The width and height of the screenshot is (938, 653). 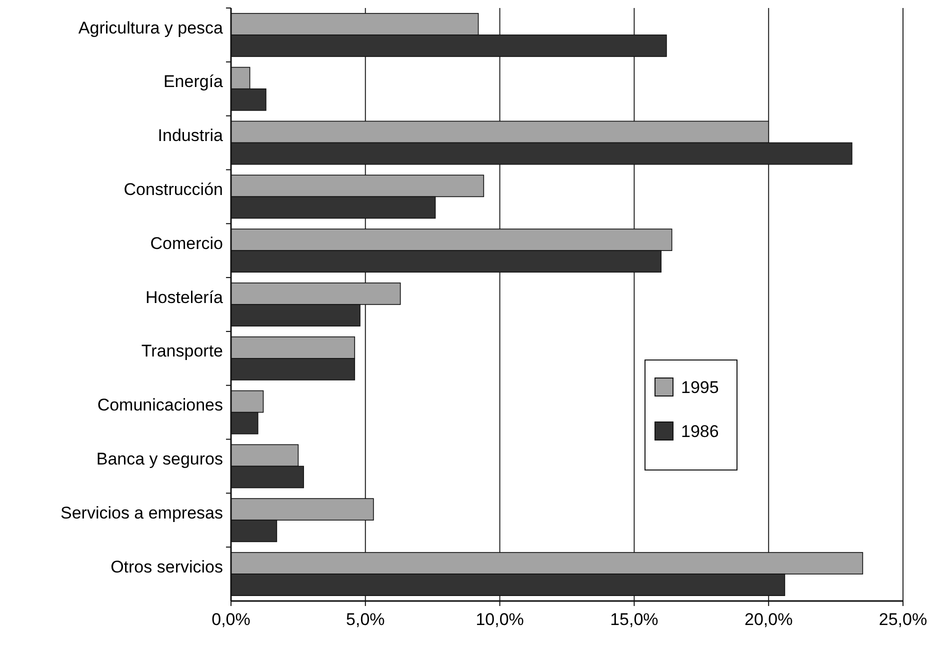 I want to click on y-tick-label: Transporte, so click(x=182, y=351).